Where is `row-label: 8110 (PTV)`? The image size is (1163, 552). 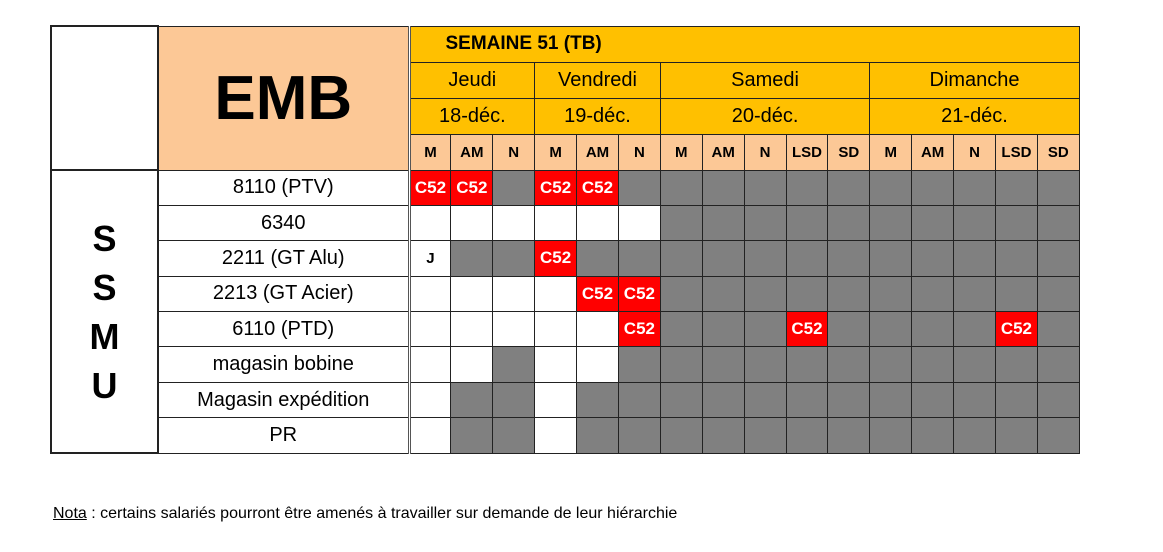
row-label: 8110 (PTV) is located at coordinates (283, 187).